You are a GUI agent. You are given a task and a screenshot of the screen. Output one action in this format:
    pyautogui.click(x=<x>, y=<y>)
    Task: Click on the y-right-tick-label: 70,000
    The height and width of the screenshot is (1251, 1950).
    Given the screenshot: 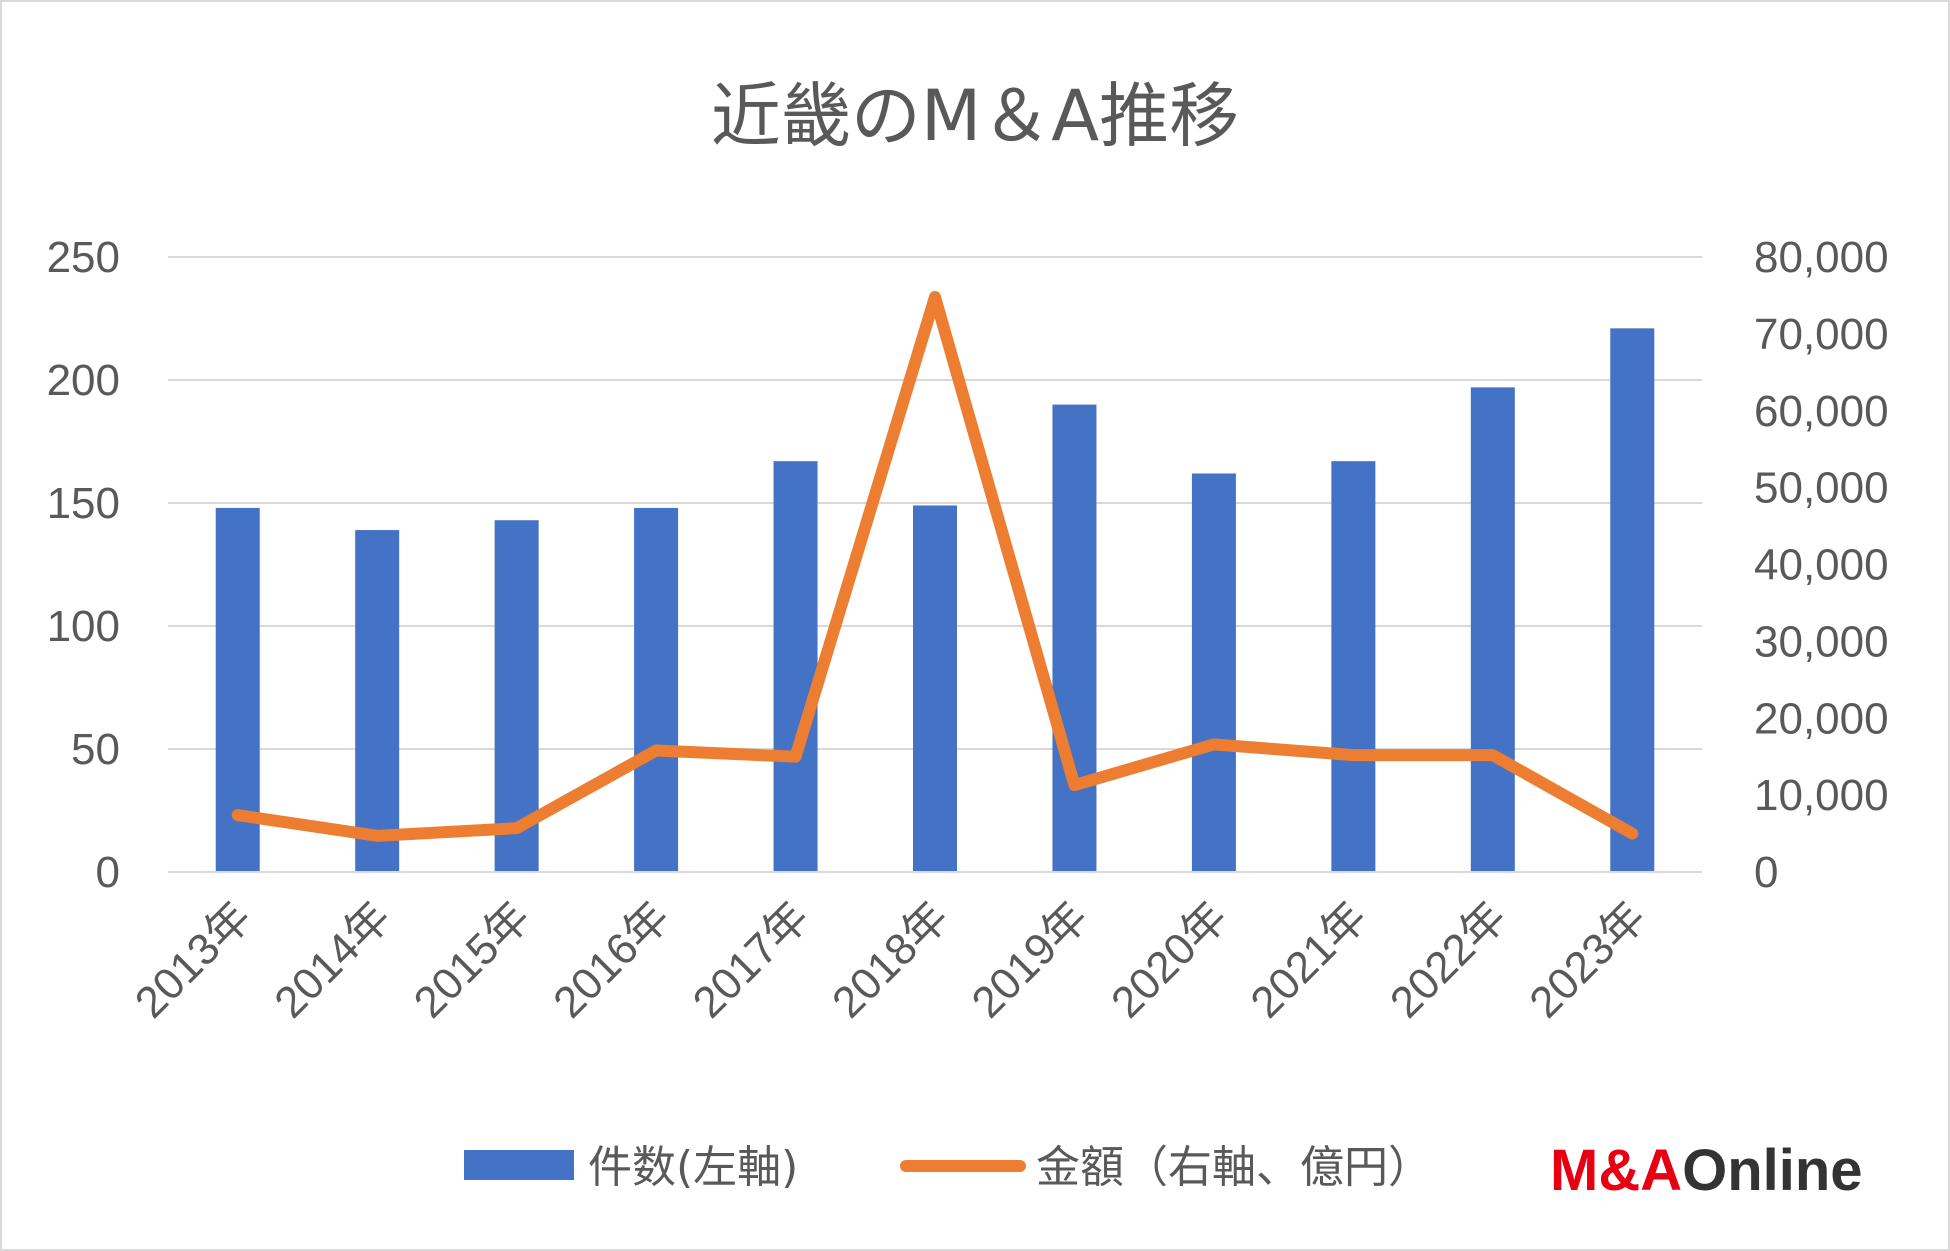 What is the action you would take?
    pyautogui.click(x=1821, y=334)
    